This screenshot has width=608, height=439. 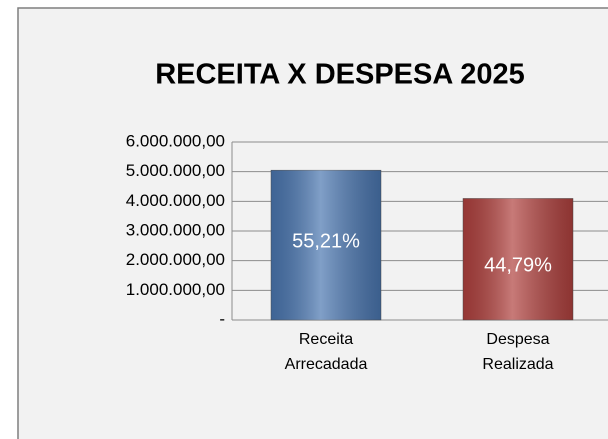 What do you see at coordinates (175, 200) in the screenshot?
I see `y-tick-label: 4.000.000,00` at bounding box center [175, 200].